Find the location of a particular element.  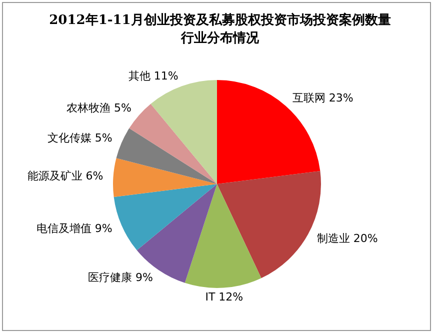

slice-label: 电信及增值 9% is located at coordinates (74, 229).